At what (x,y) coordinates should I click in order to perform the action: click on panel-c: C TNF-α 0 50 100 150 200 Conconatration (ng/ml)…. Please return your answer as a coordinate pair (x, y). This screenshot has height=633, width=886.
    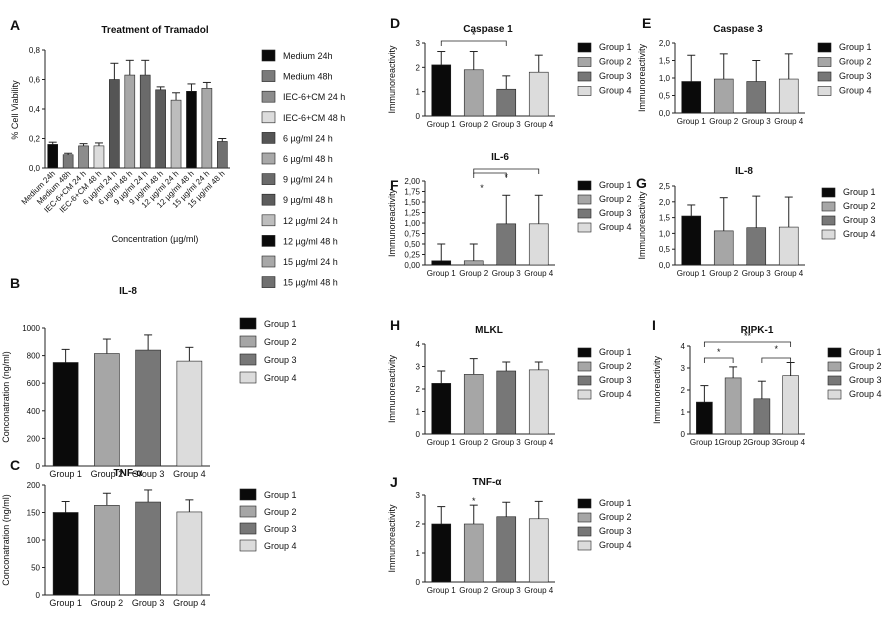
    Looking at the image, I should click on (149, 532).